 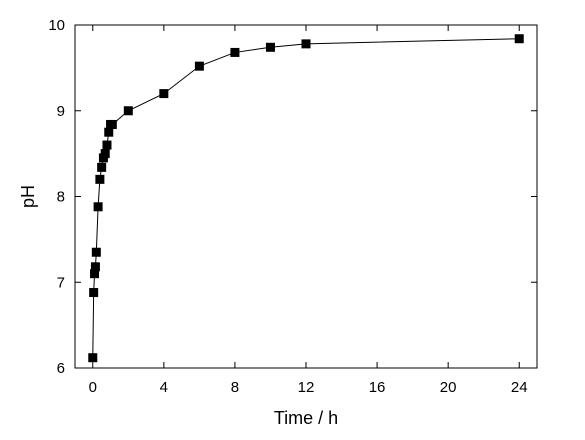 I want to click on x-tick-label: 8, so click(x=235, y=387).